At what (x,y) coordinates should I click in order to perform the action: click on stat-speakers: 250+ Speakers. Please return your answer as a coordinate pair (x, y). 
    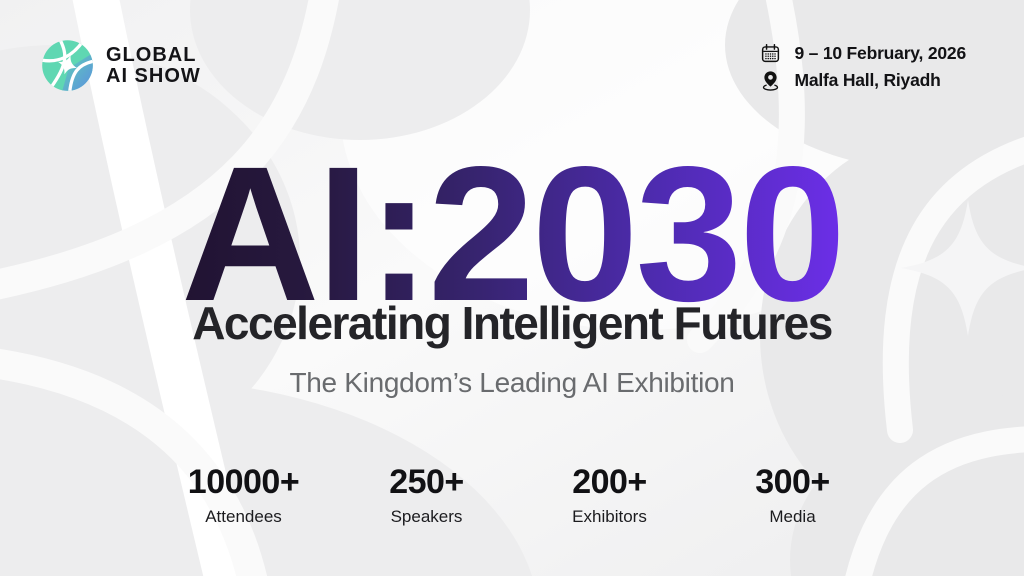
    Looking at the image, I should click on (426, 495).